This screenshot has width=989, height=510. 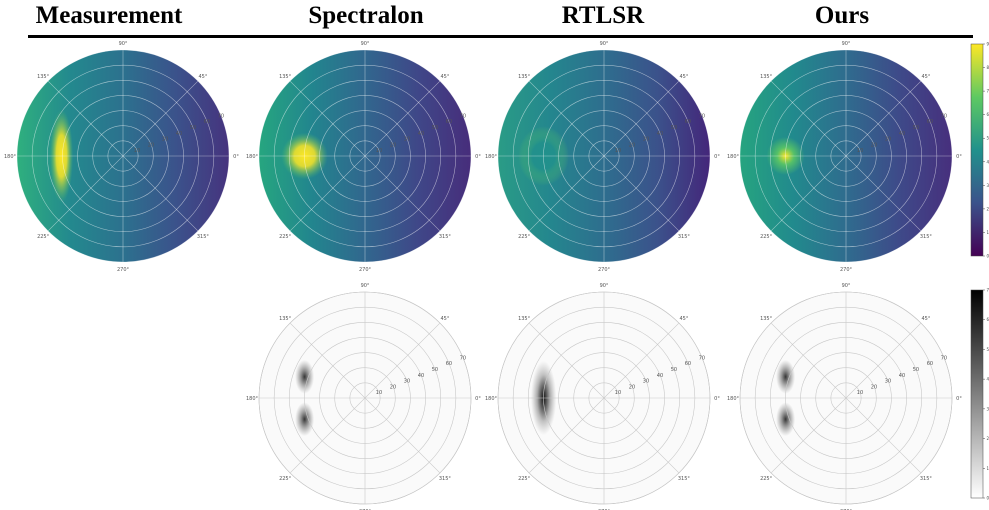 I want to click on colorbar-tick-label: 3, so click(x=988, y=185).